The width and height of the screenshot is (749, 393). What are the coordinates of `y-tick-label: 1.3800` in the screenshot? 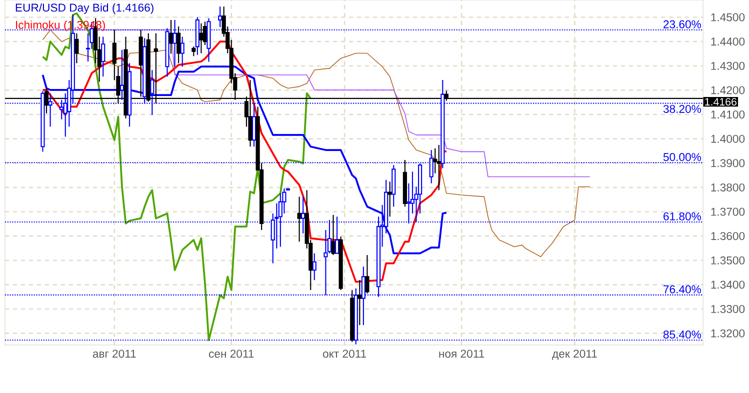 It's located at (728, 187).